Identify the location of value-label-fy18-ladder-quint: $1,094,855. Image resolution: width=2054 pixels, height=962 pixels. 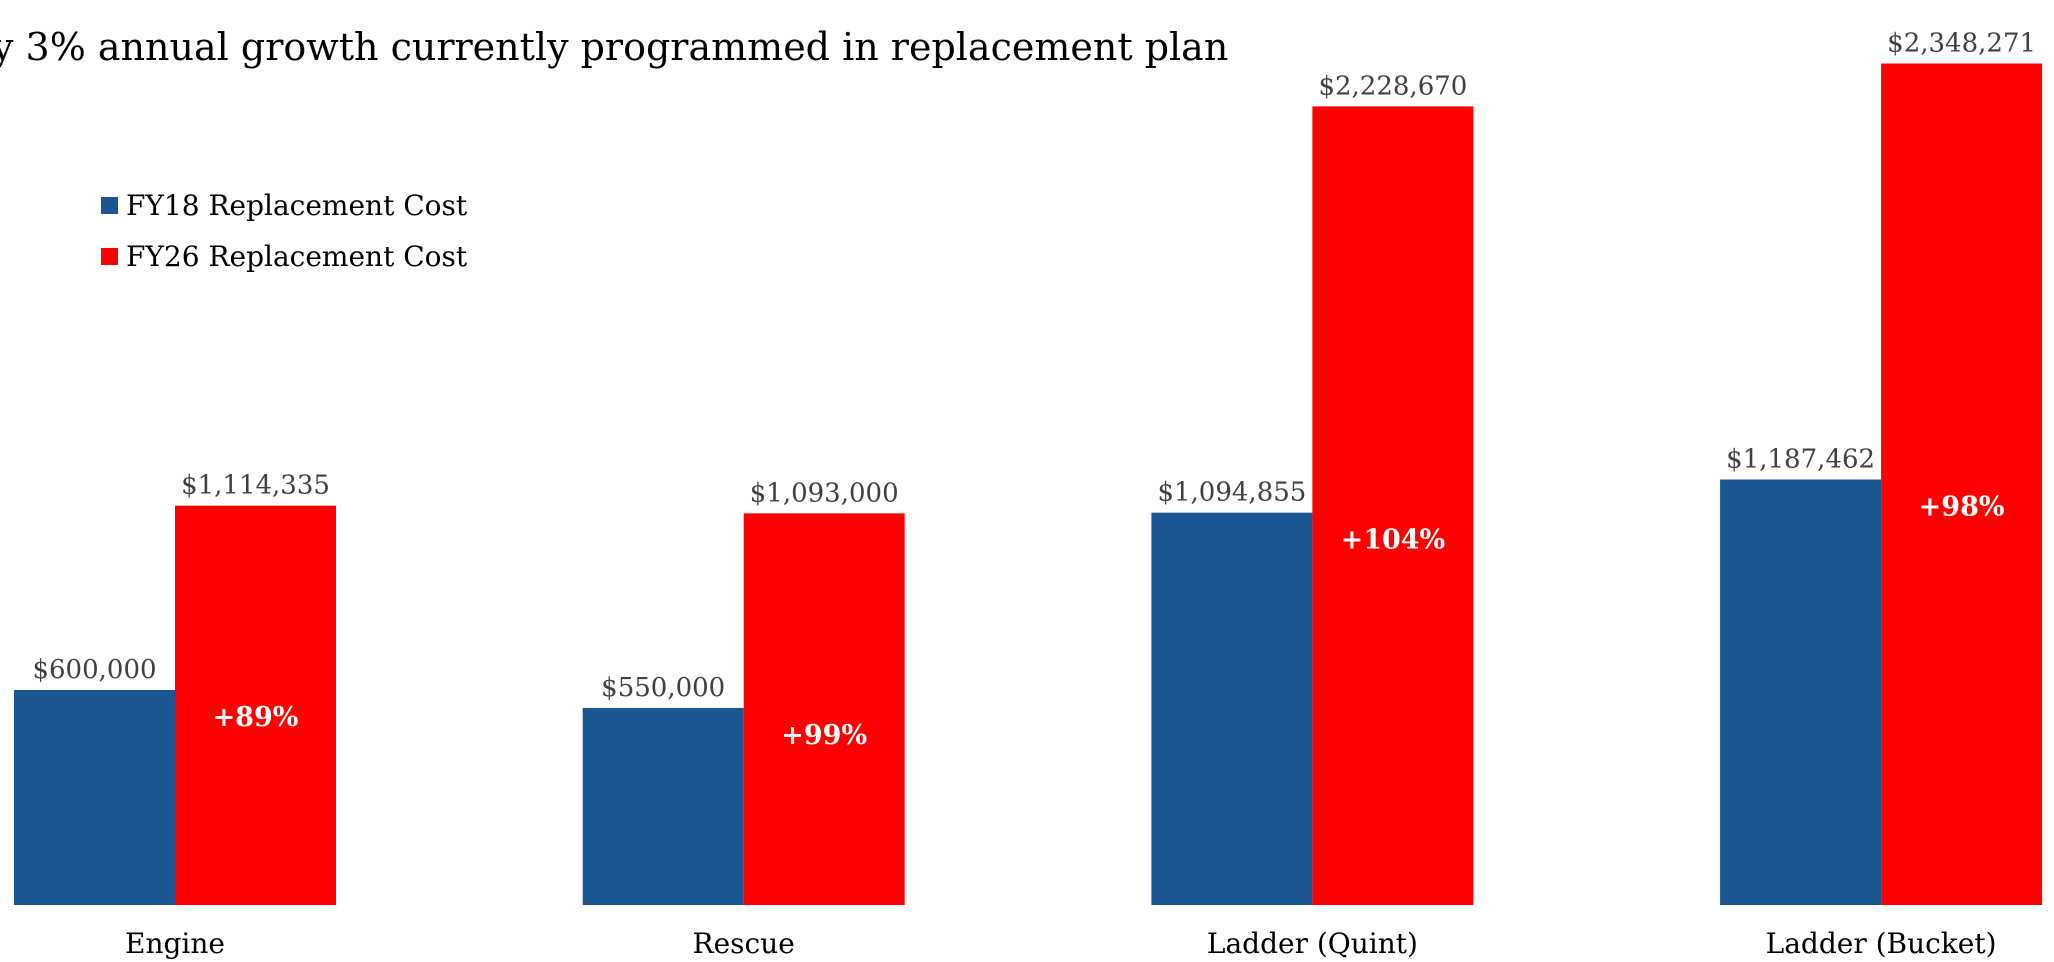
(1231, 493).